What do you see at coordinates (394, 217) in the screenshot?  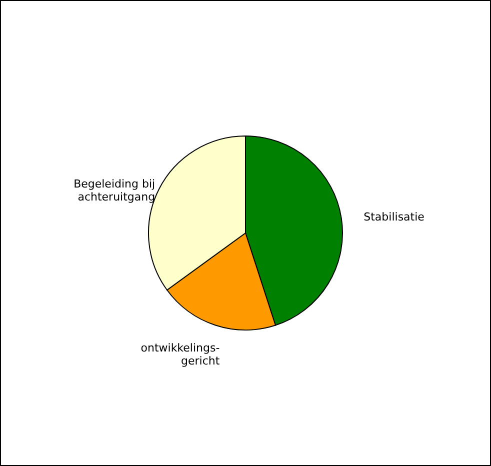 I see `slice-label: Stabilisatie` at bounding box center [394, 217].